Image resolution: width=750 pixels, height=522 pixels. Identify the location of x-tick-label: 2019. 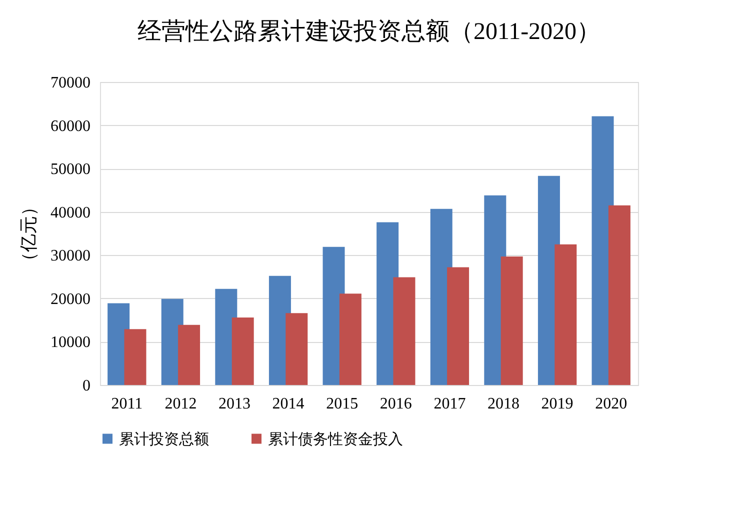
(557, 404).